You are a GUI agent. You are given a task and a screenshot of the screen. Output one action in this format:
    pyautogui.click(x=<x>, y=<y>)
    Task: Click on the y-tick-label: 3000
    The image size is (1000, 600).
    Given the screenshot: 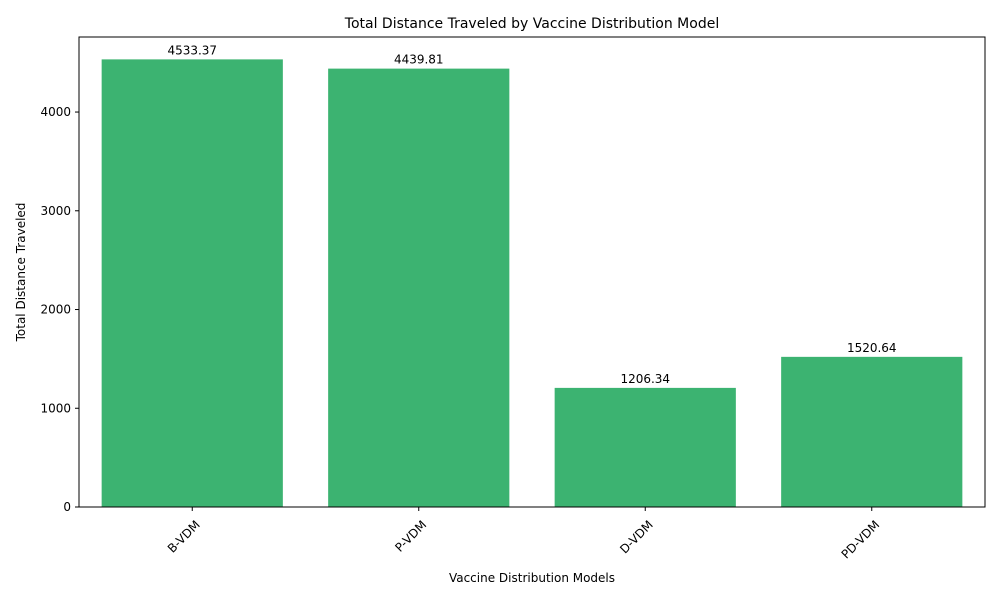 What is the action you would take?
    pyautogui.click(x=55, y=211)
    